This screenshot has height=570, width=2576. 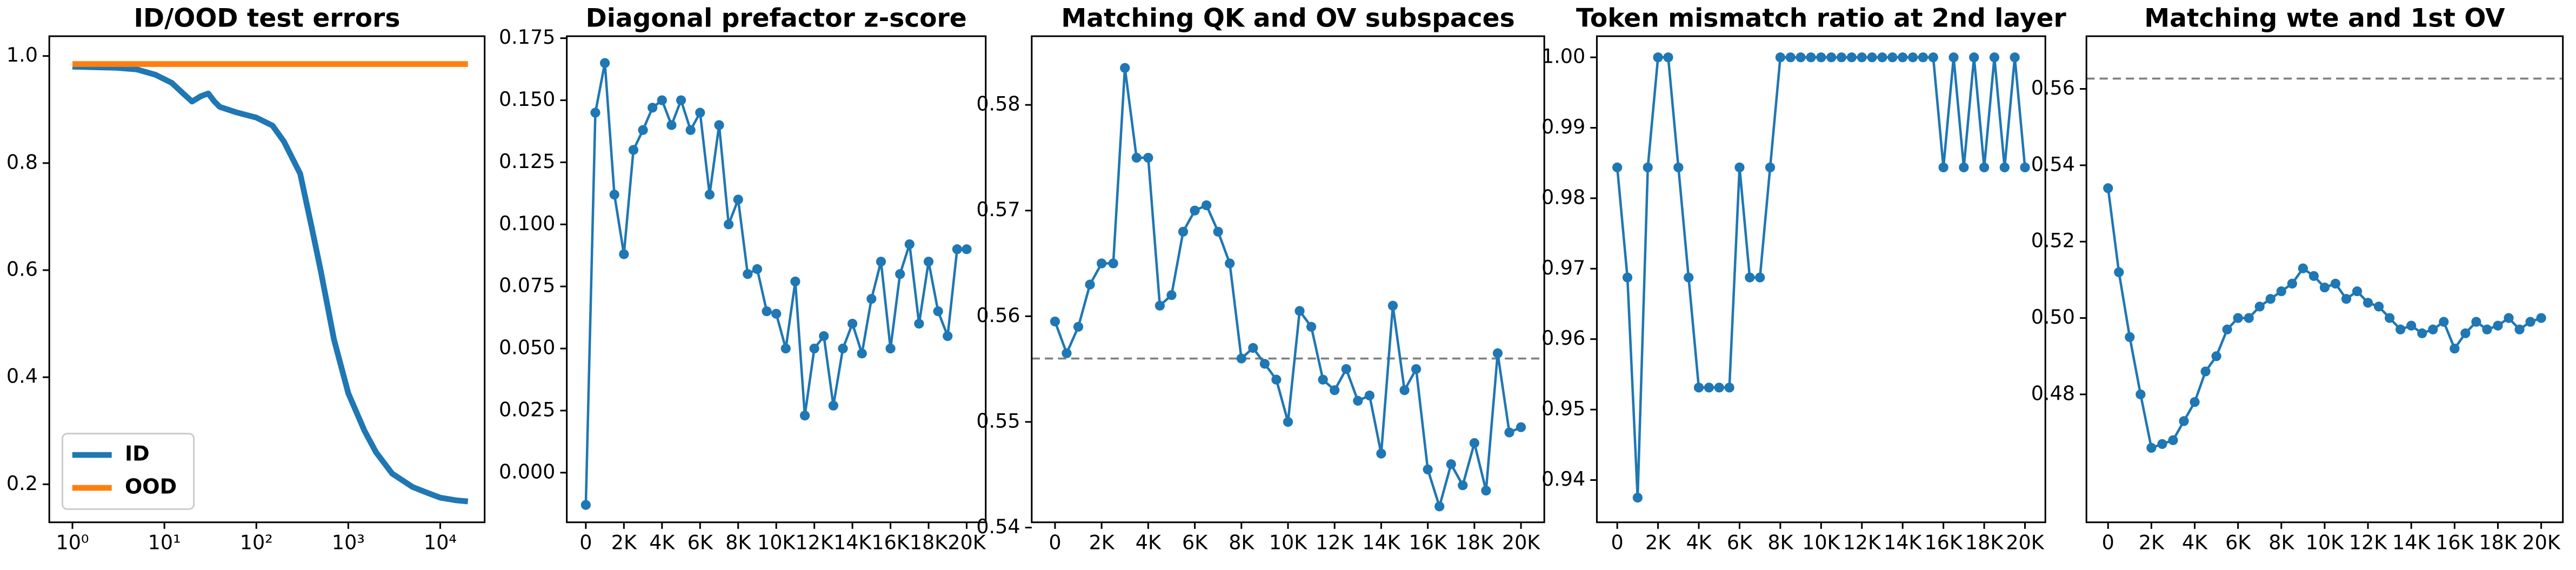 What do you see at coordinates (998, 104) in the screenshot?
I see `y-tick-label: 0.58` at bounding box center [998, 104].